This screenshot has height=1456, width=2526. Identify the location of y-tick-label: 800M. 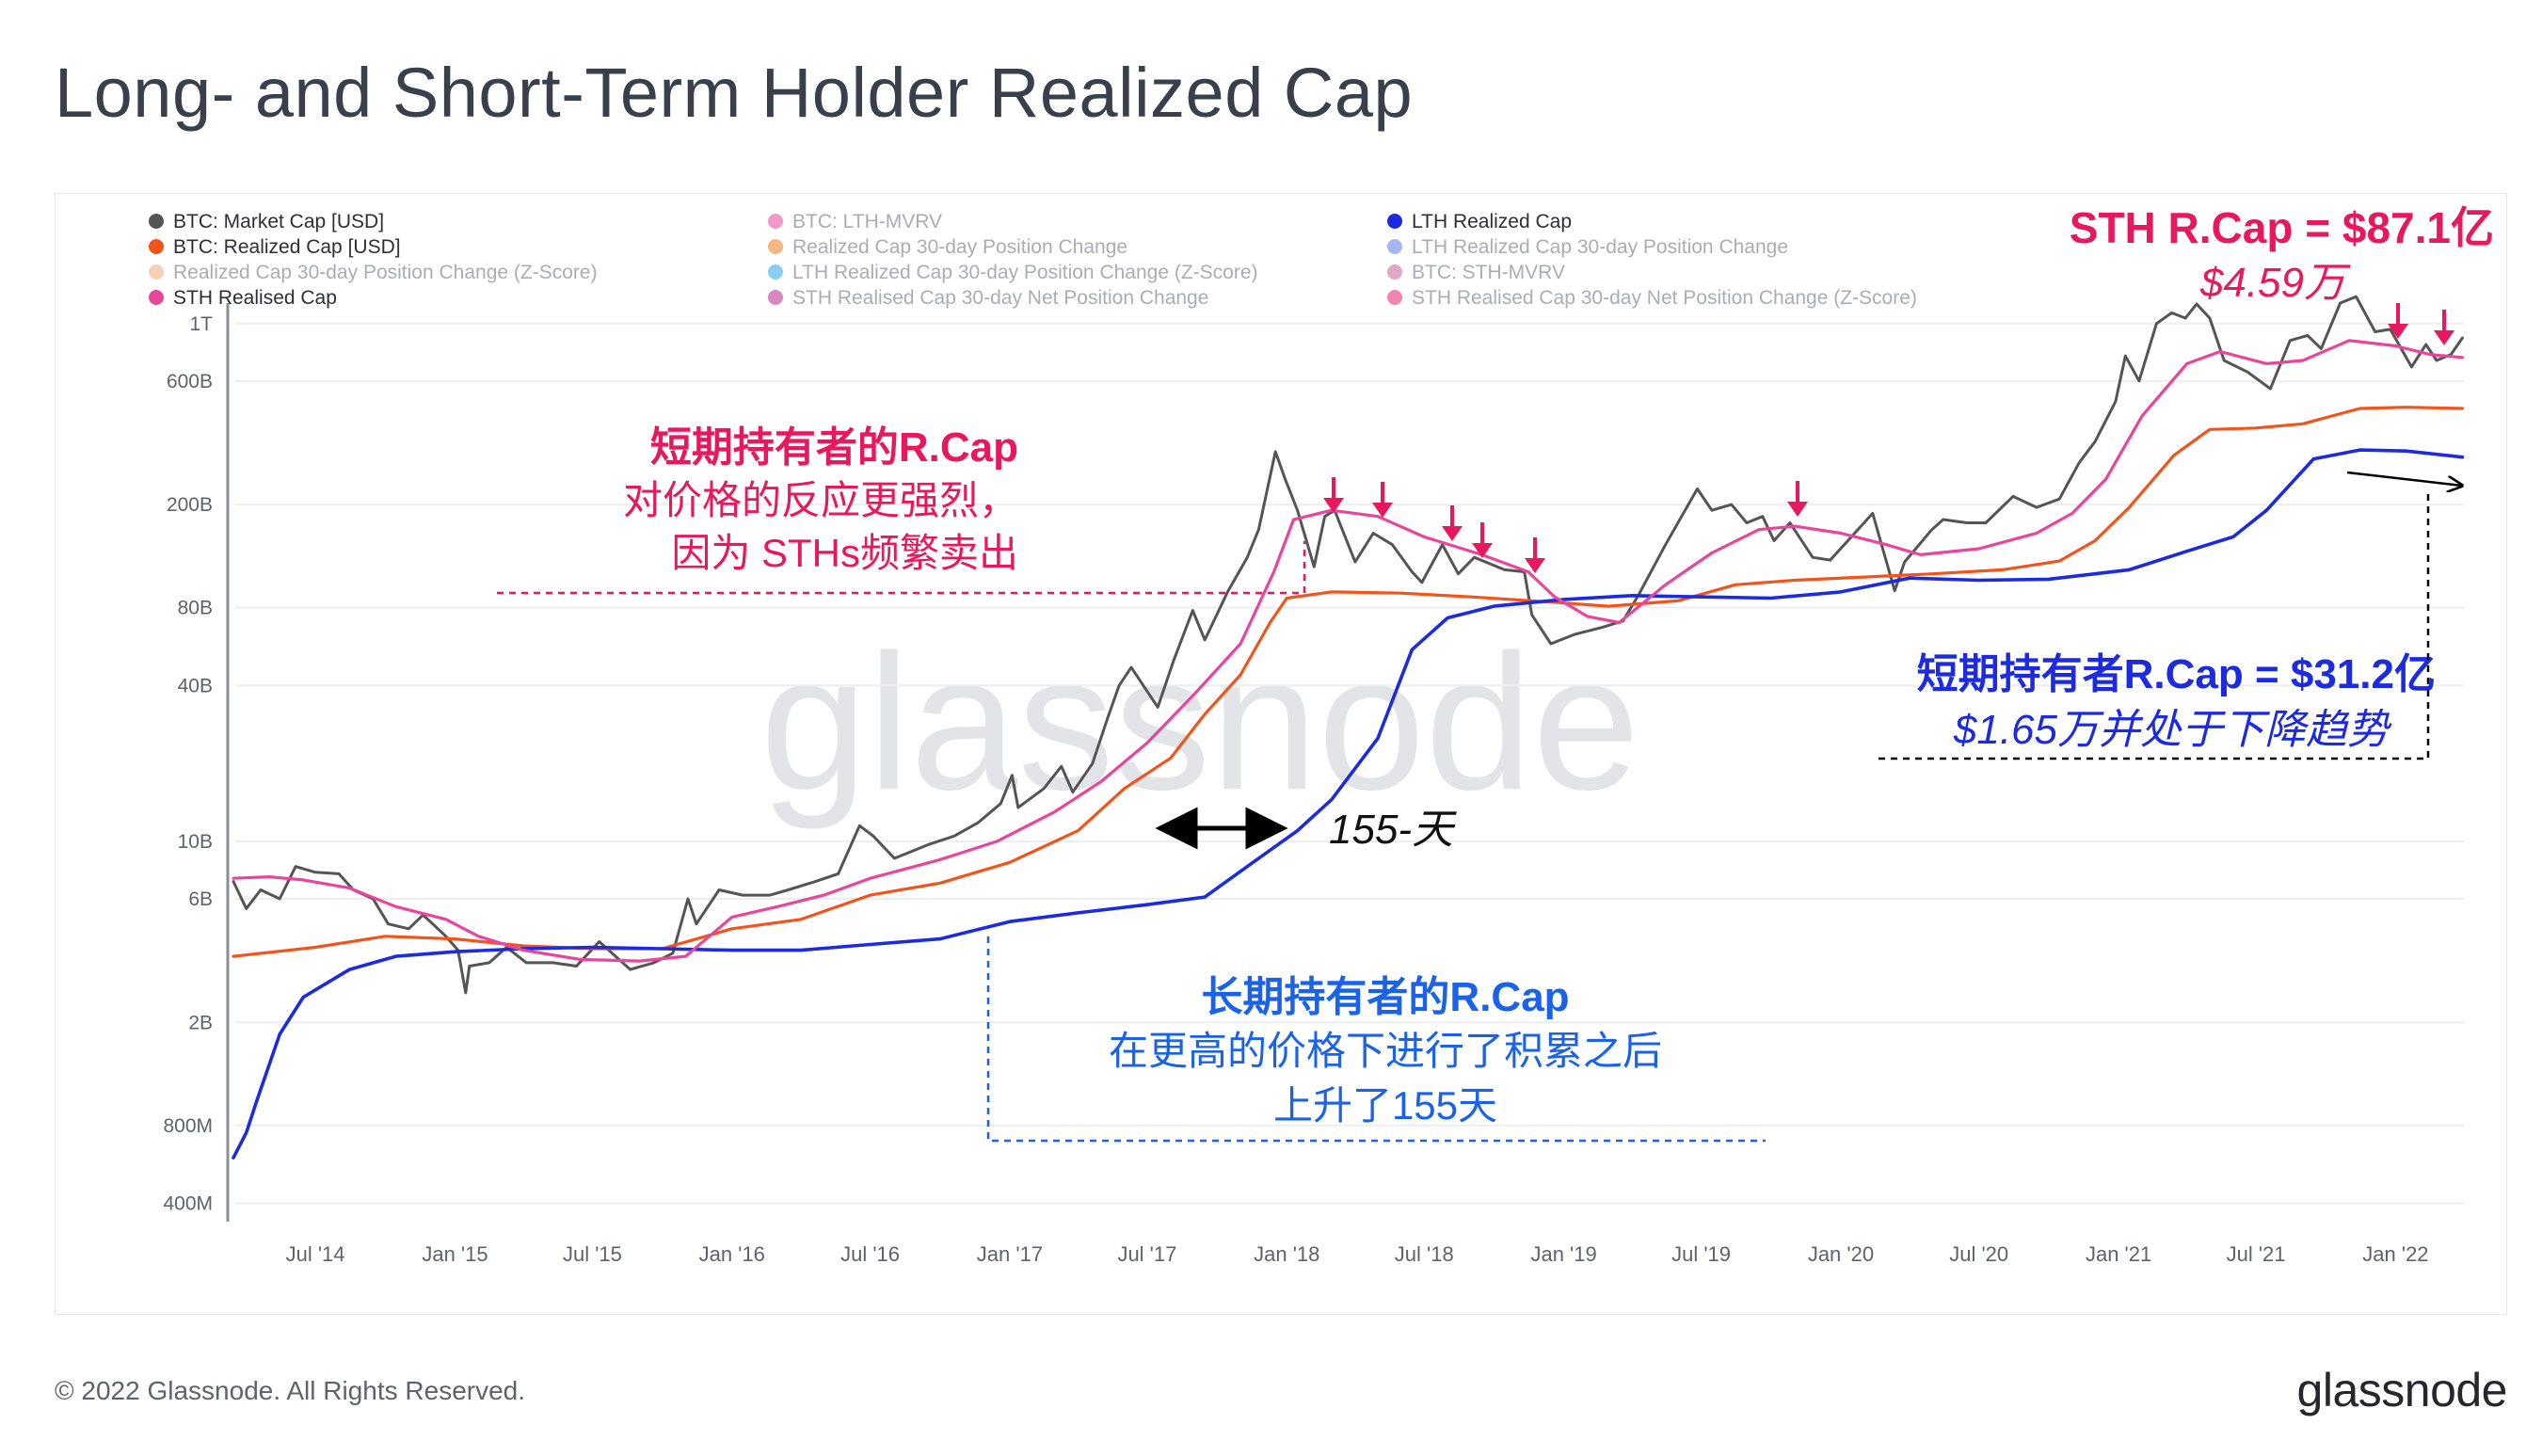
(188, 1126).